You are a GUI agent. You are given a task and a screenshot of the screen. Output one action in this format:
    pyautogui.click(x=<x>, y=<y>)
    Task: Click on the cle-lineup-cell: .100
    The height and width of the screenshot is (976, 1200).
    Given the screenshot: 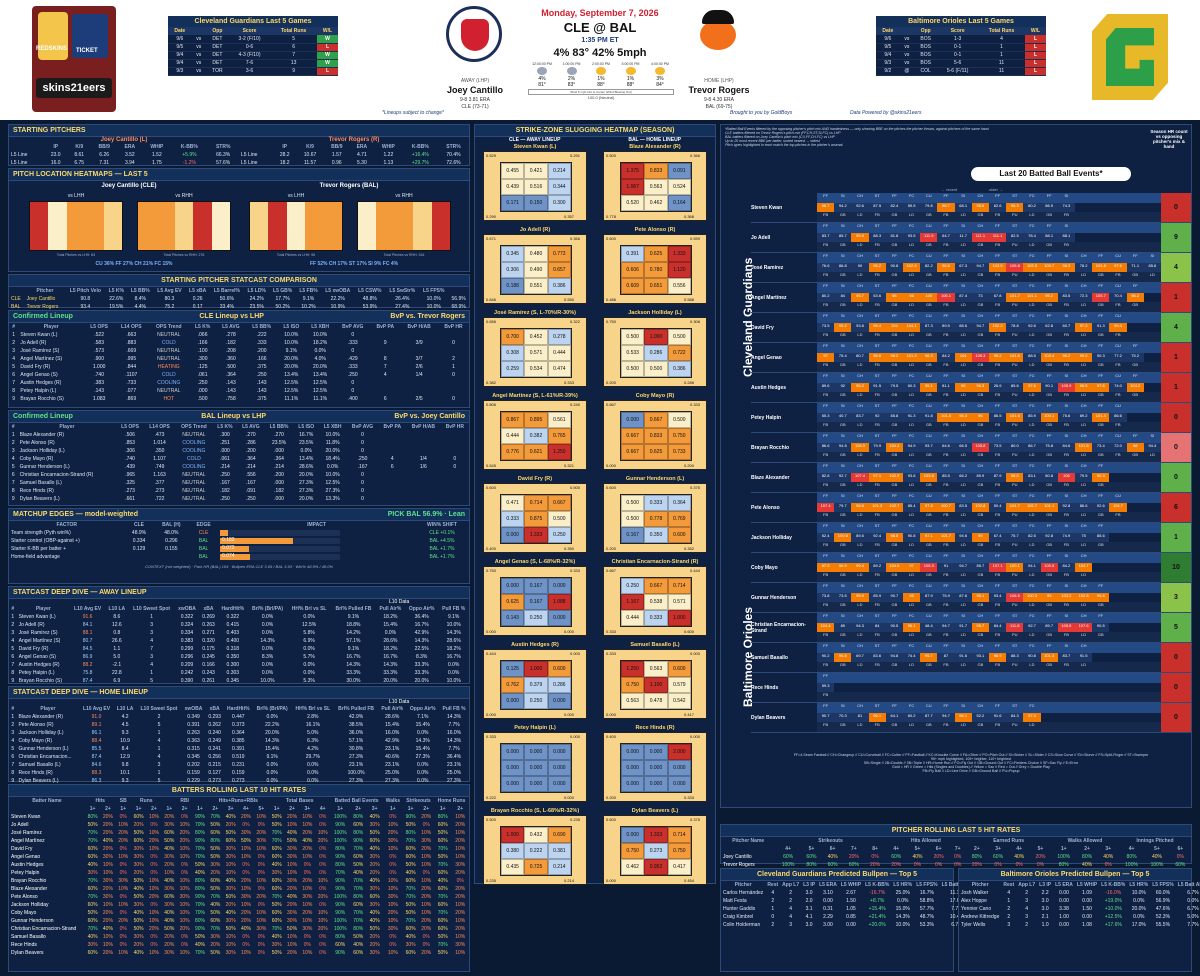 What is the action you would take?
    pyautogui.click(x=202, y=351)
    